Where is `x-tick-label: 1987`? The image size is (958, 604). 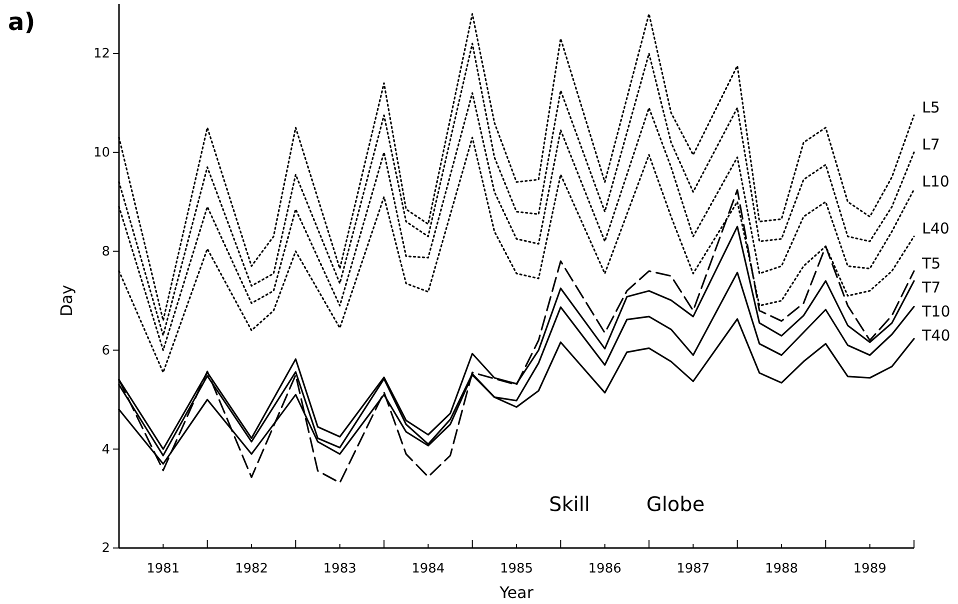
x-tick-label: 1987 is located at coordinates (693, 569).